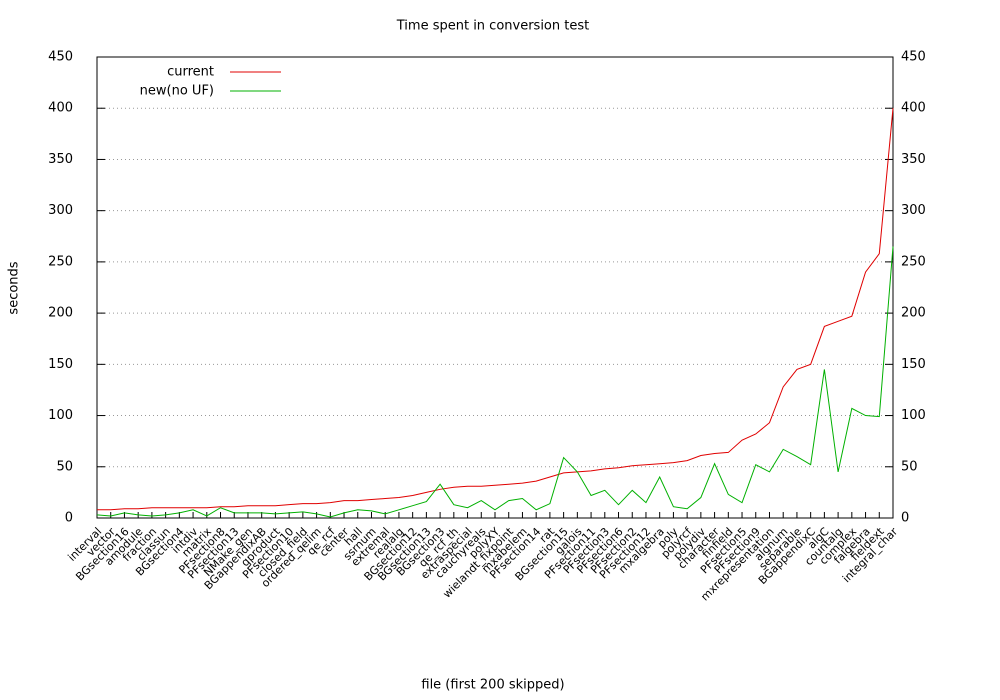 This screenshot has width=1000, height=700. What do you see at coordinates (492, 26) in the screenshot?
I see `chart-title: Time spent in conversion test` at bounding box center [492, 26].